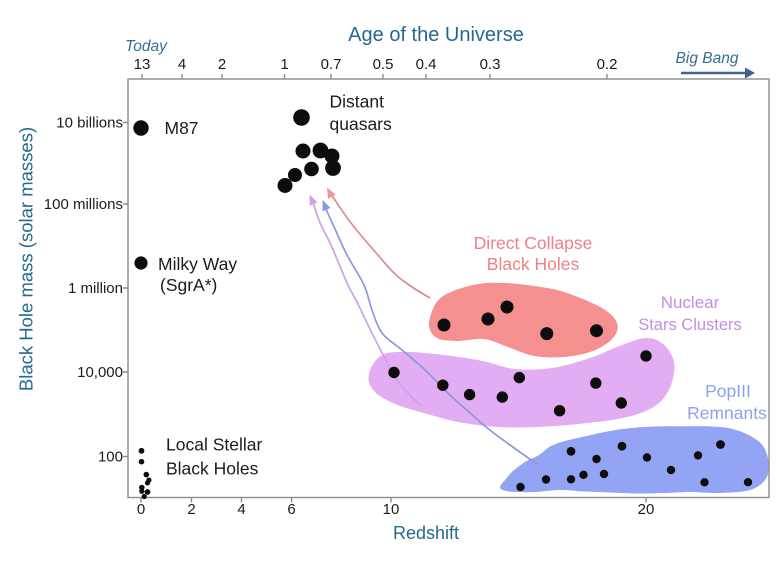 The image size is (777, 573). What do you see at coordinates (141, 509) in the screenshot?
I see `svg-text: 0` at bounding box center [141, 509].